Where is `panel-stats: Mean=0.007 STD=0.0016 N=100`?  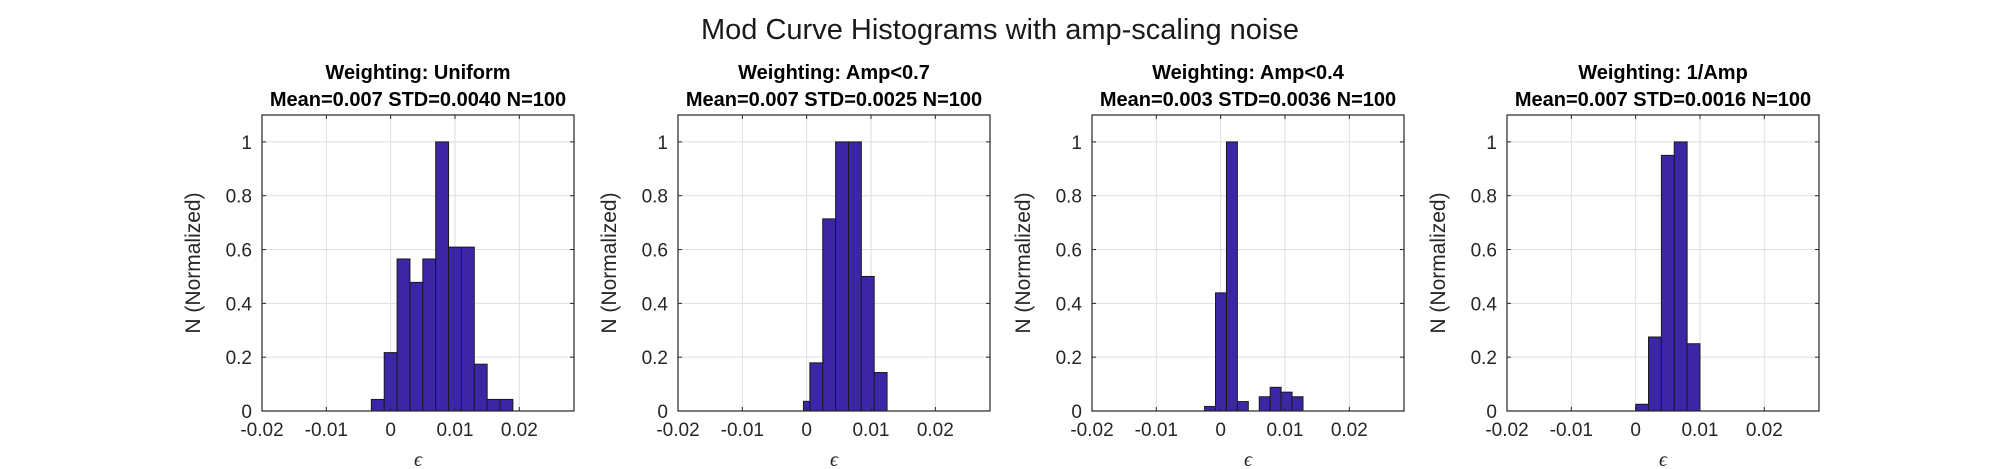 panel-stats: Mean=0.007 STD=0.0016 N=100 is located at coordinates (1663, 100).